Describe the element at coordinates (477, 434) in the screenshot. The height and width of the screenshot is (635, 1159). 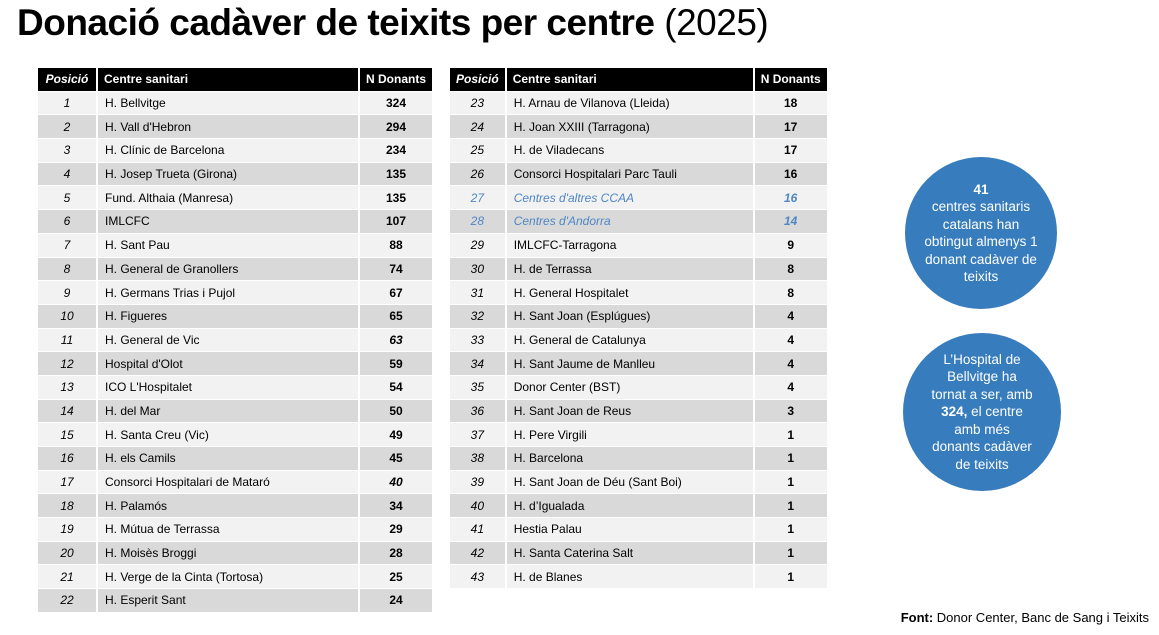
I see `position-cell: 37` at that location.